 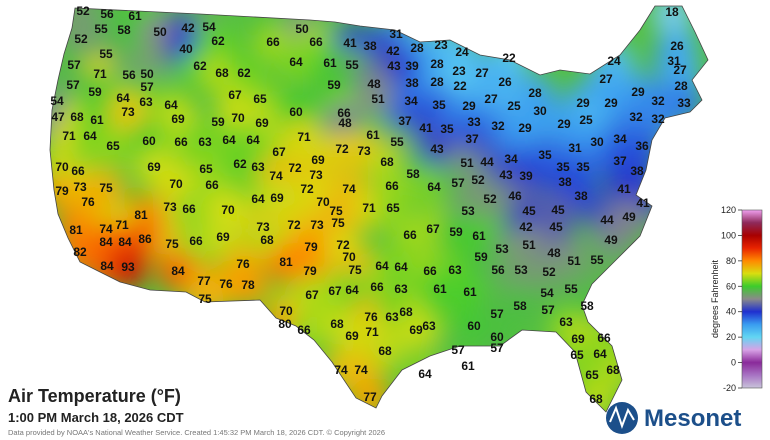 What do you see at coordinates (611, 240) in the screenshot?
I see `station-temp: 49` at bounding box center [611, 240].